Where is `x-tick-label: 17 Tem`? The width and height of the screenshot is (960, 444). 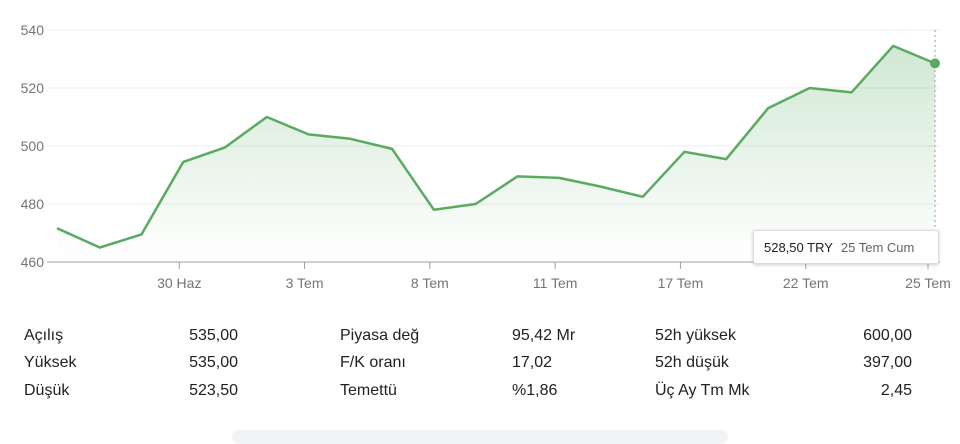
x-tick-label: 17 Tem is located at coordinates (681, 283).